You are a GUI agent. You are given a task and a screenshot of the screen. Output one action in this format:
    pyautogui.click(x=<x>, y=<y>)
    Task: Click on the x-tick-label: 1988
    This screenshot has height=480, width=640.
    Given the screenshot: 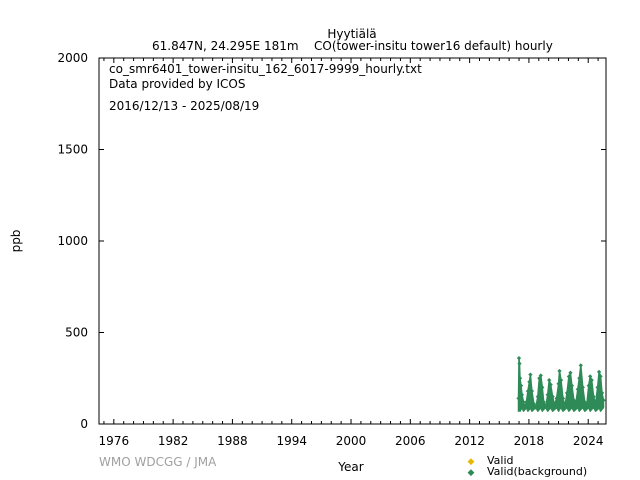 What is the action you would take?
    pyautogui.click(x=232, y=441)
    